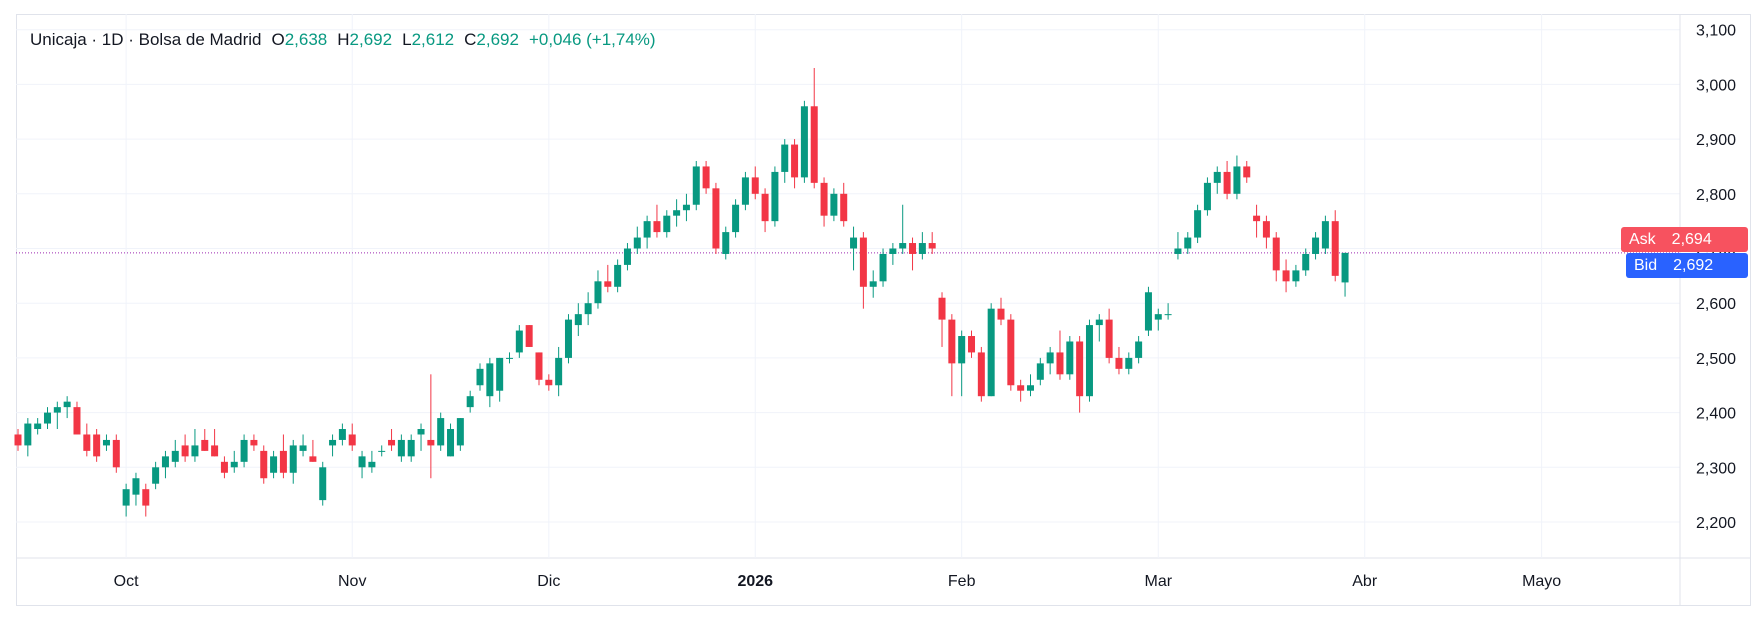 This screenshot has width=1760, height=620. What do you see at coordinates (433, 39) in the screenshot?
I see `low-value: 2,612` at bounding box center [433, 39].